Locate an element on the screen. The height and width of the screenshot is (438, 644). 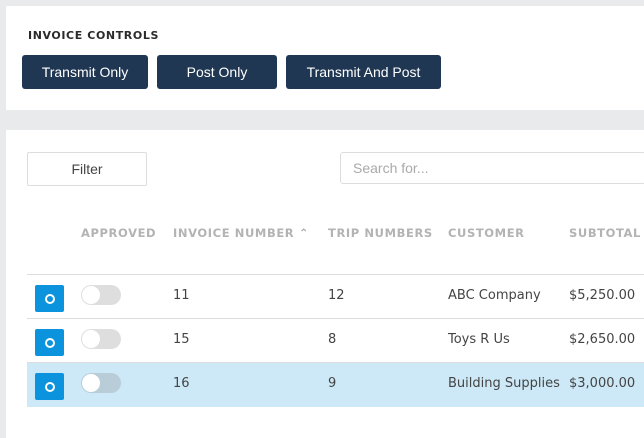
transmit-and-post-button: Transmit And Post is located at coordinates (363, 72).